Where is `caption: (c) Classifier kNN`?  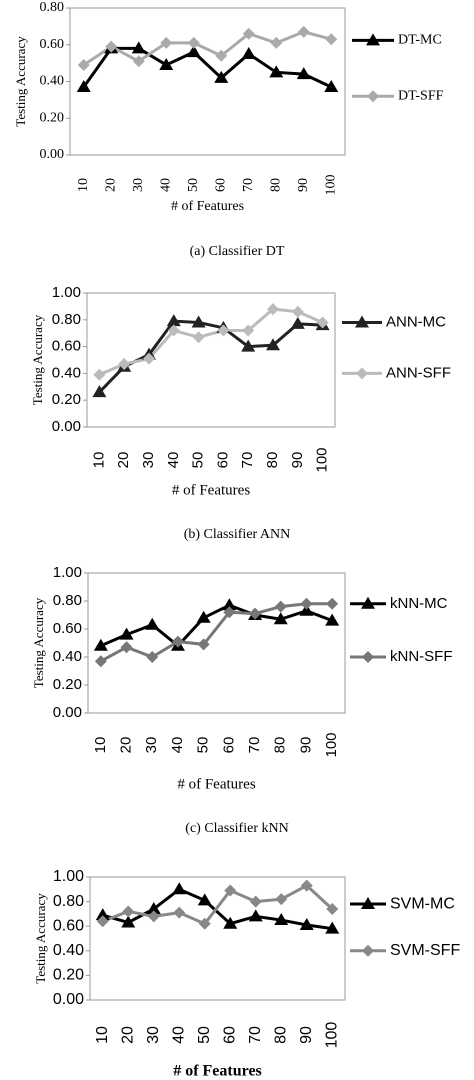
caption: (c) Classifier kNN is located at coordinates (236, 828).